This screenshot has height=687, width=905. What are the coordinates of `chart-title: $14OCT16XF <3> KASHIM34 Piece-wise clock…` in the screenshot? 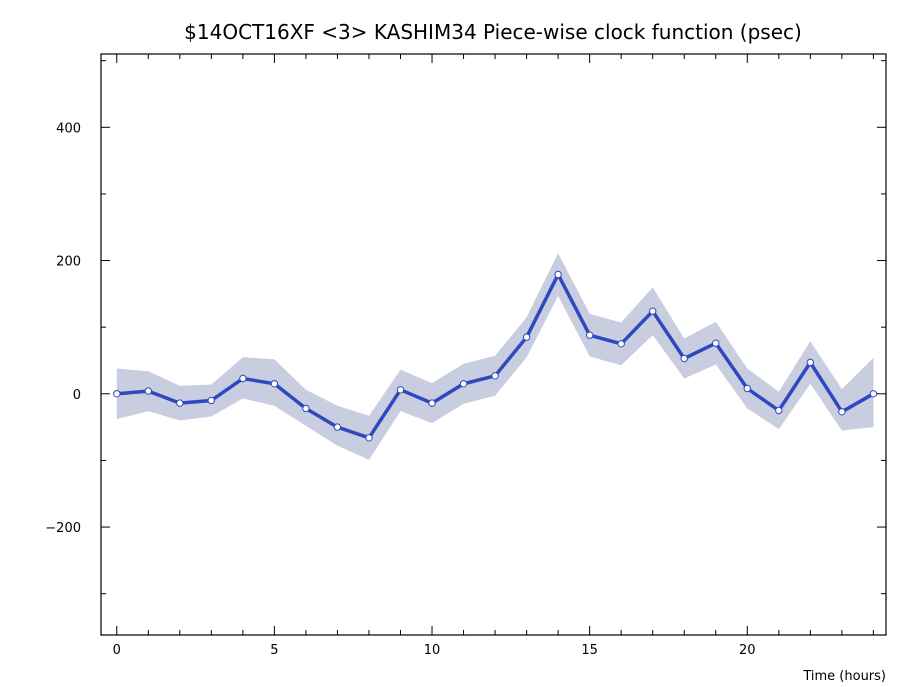 It's located at (493, 32).